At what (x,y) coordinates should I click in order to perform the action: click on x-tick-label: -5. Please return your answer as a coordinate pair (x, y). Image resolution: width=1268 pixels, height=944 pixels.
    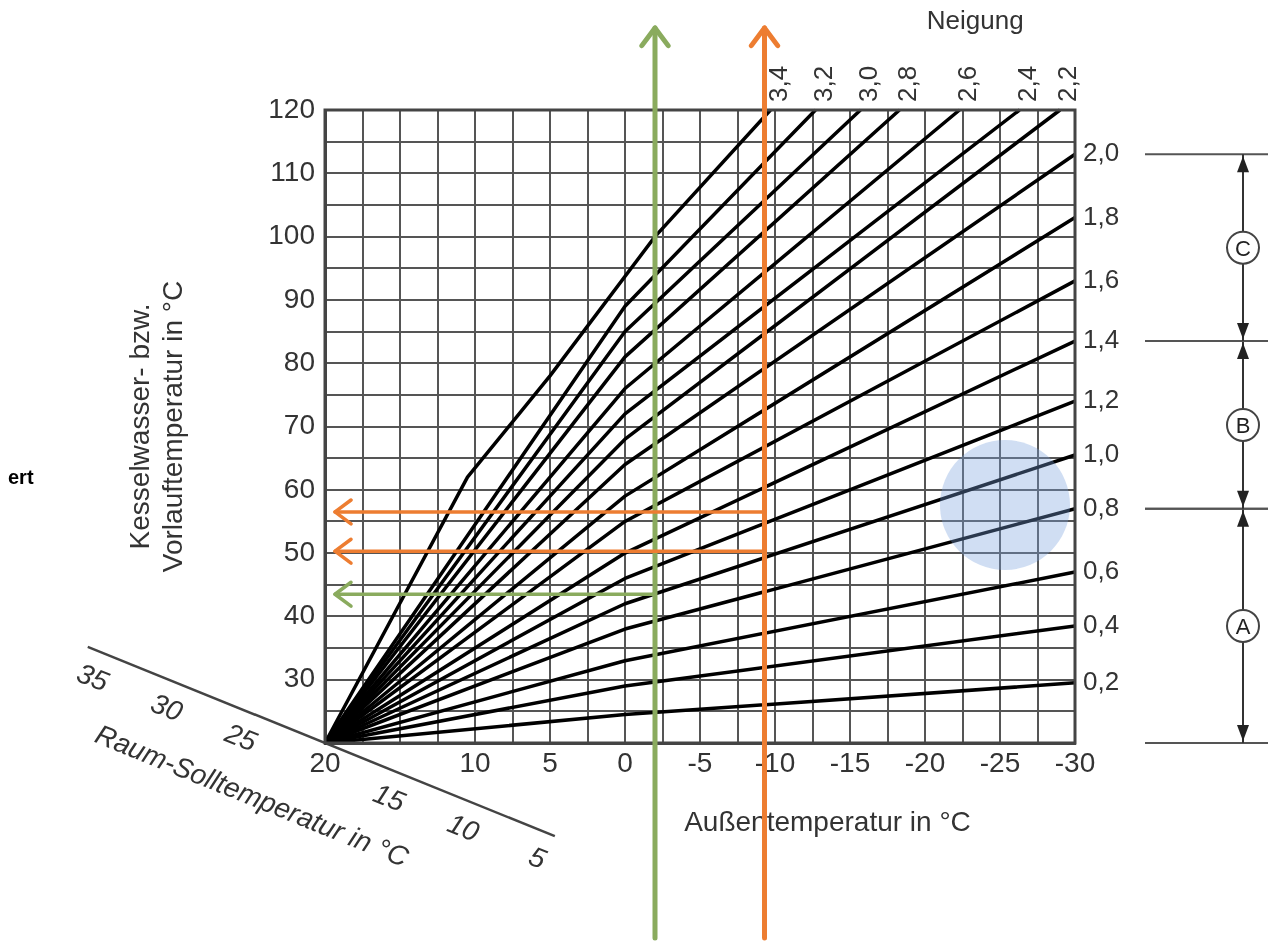
    Looking at the image, I should click on (700, 762).